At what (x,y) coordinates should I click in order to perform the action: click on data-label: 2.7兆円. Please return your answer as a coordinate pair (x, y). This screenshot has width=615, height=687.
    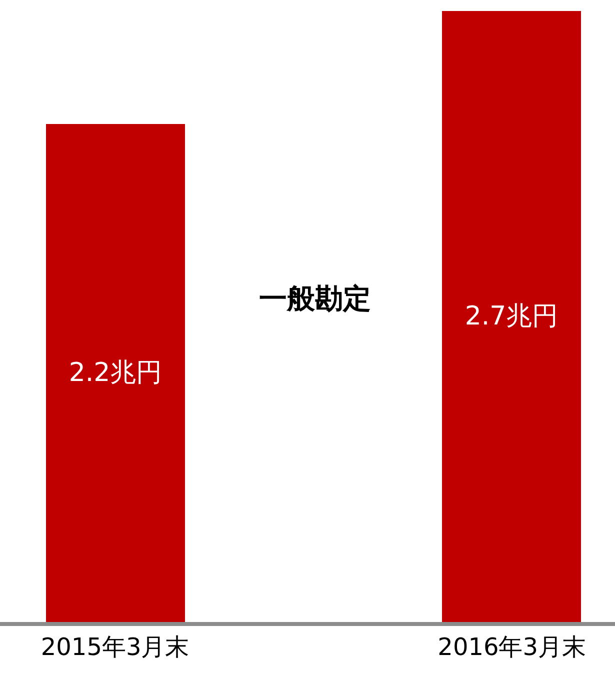
    Looking at the image, I should click on (511, 317).